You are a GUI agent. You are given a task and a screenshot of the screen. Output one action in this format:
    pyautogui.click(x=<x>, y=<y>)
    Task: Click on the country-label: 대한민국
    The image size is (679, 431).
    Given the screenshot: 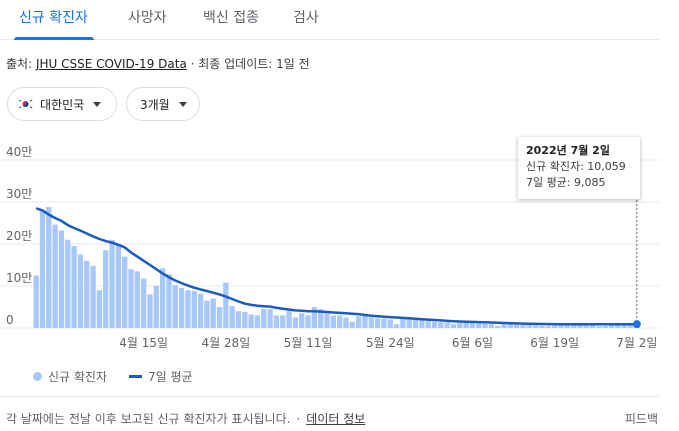 What is the action you would take?
    pyautogui.click(x=62, y=104)
    